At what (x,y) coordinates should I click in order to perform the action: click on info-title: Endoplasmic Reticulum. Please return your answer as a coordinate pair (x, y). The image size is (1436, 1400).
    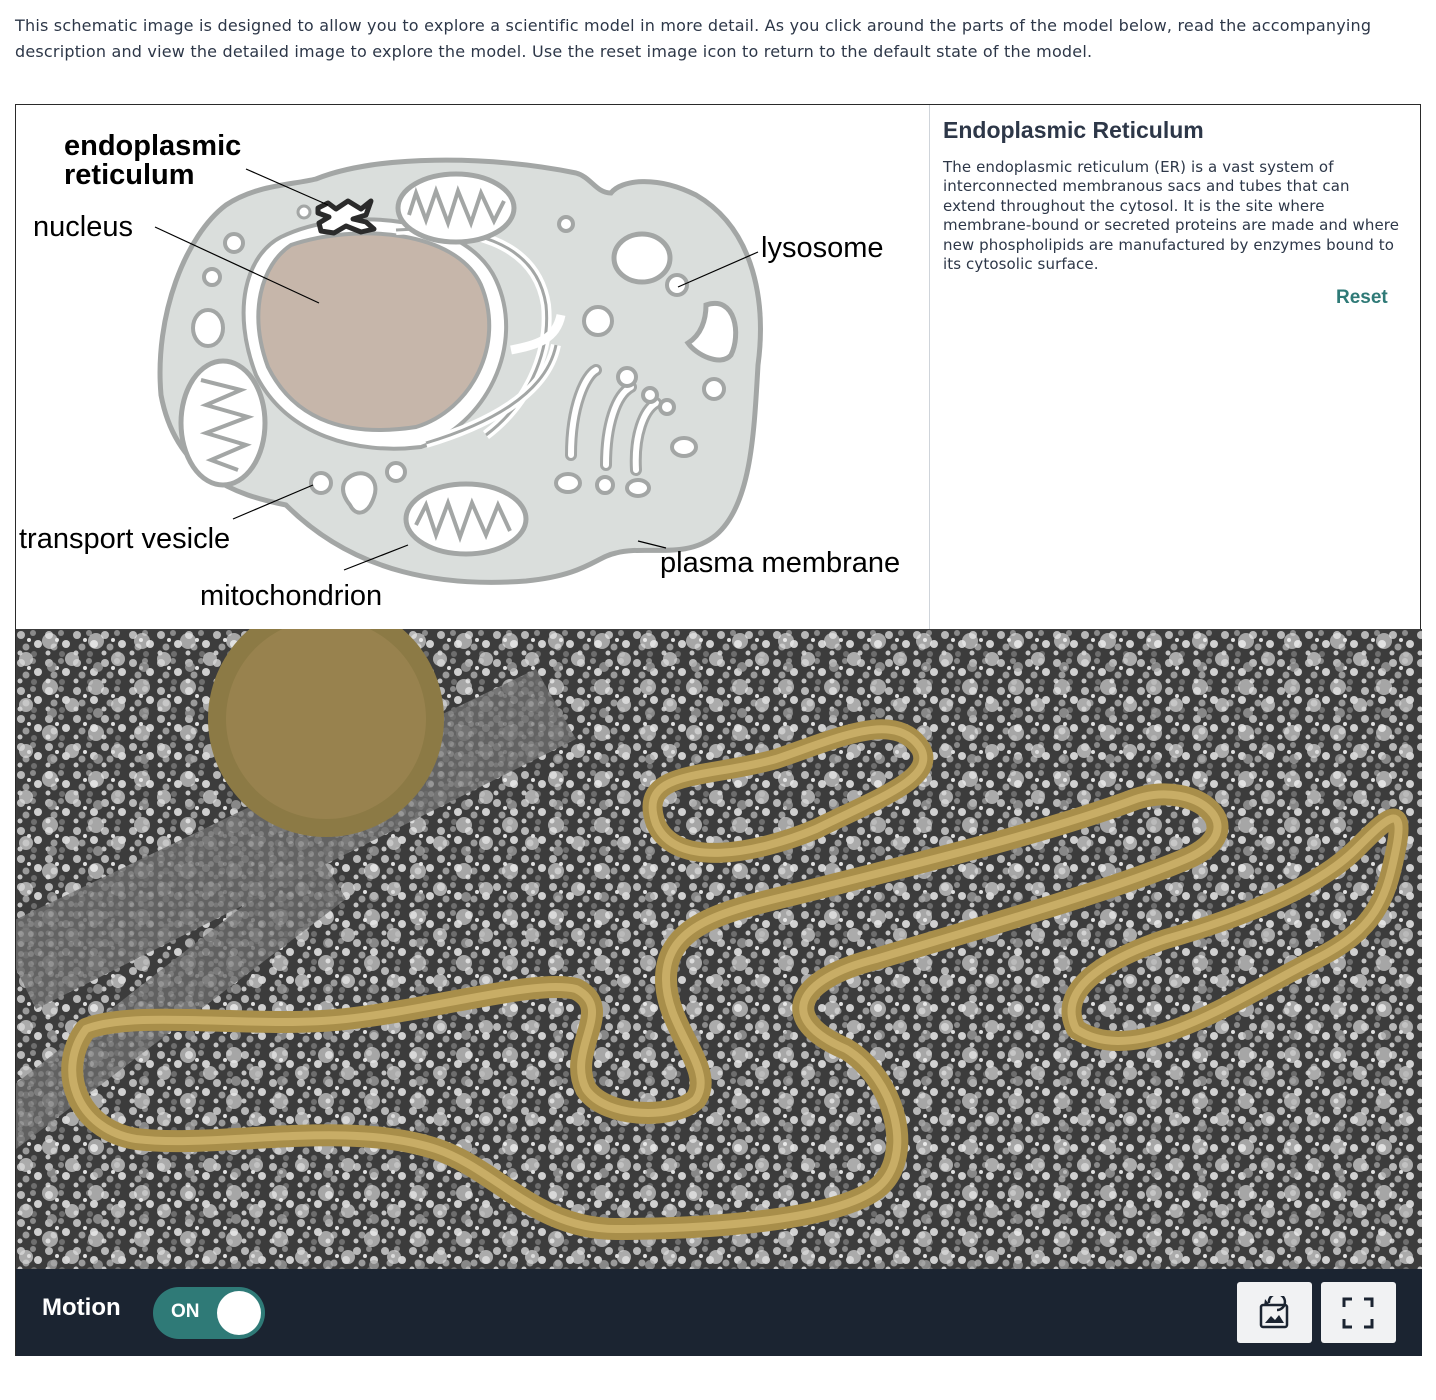
    Looking at the image, I should click on (1073, 130).